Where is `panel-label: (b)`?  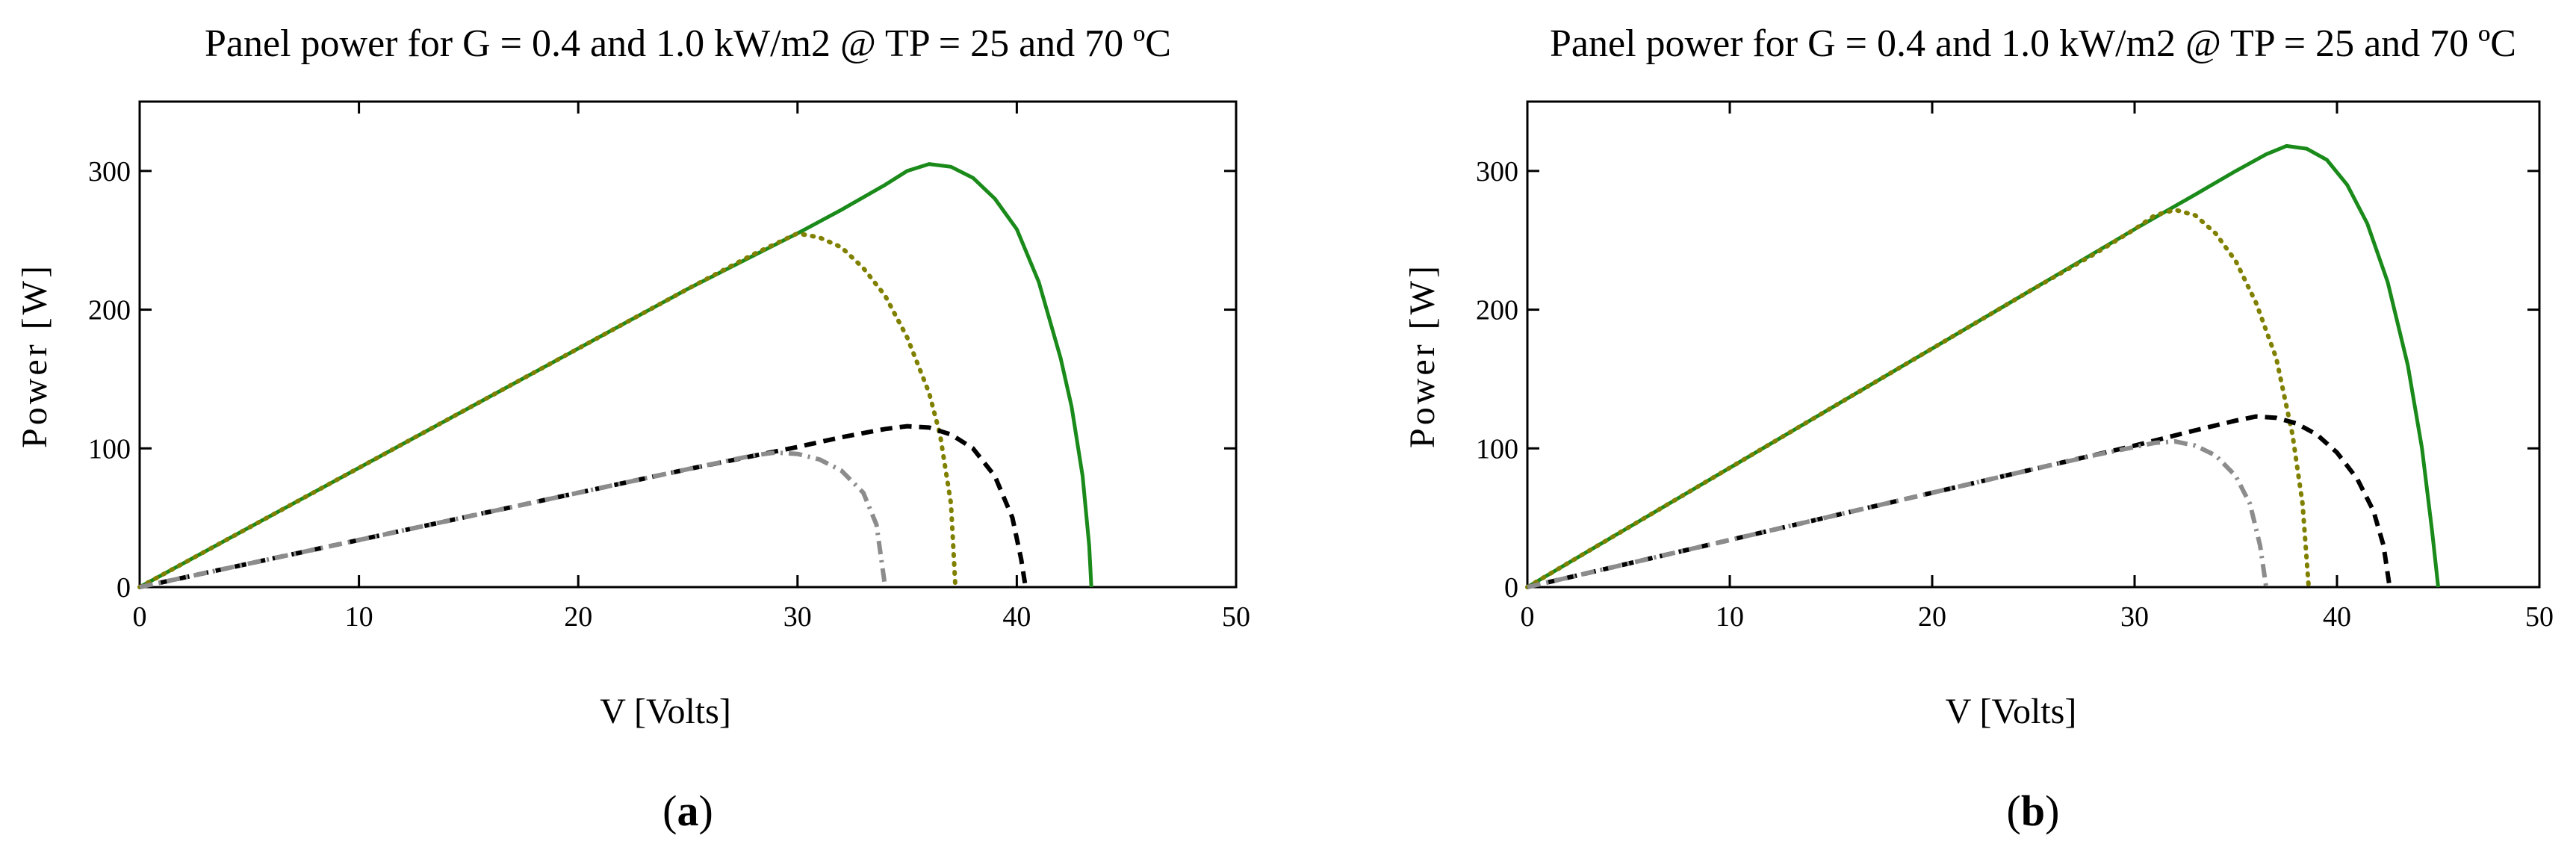
panel-label: (b) is located at coordinates (2034, 811).